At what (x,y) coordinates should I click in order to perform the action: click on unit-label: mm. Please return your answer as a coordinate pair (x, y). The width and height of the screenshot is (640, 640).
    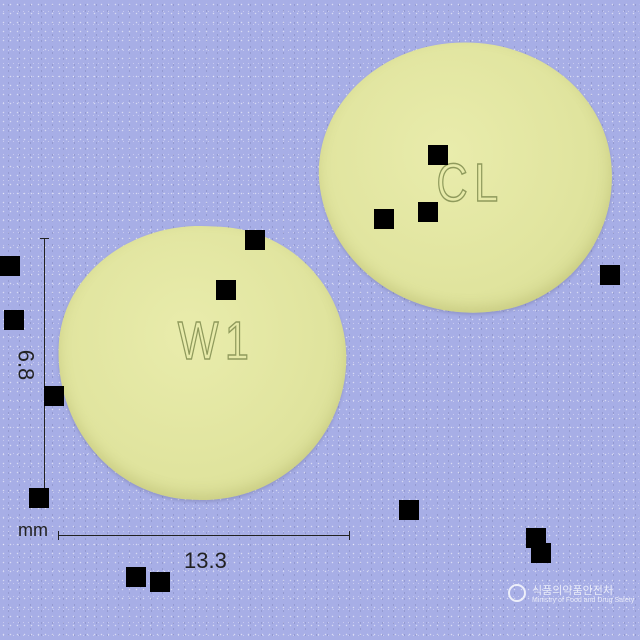
    Looking at the image, I should click on (33, 530).